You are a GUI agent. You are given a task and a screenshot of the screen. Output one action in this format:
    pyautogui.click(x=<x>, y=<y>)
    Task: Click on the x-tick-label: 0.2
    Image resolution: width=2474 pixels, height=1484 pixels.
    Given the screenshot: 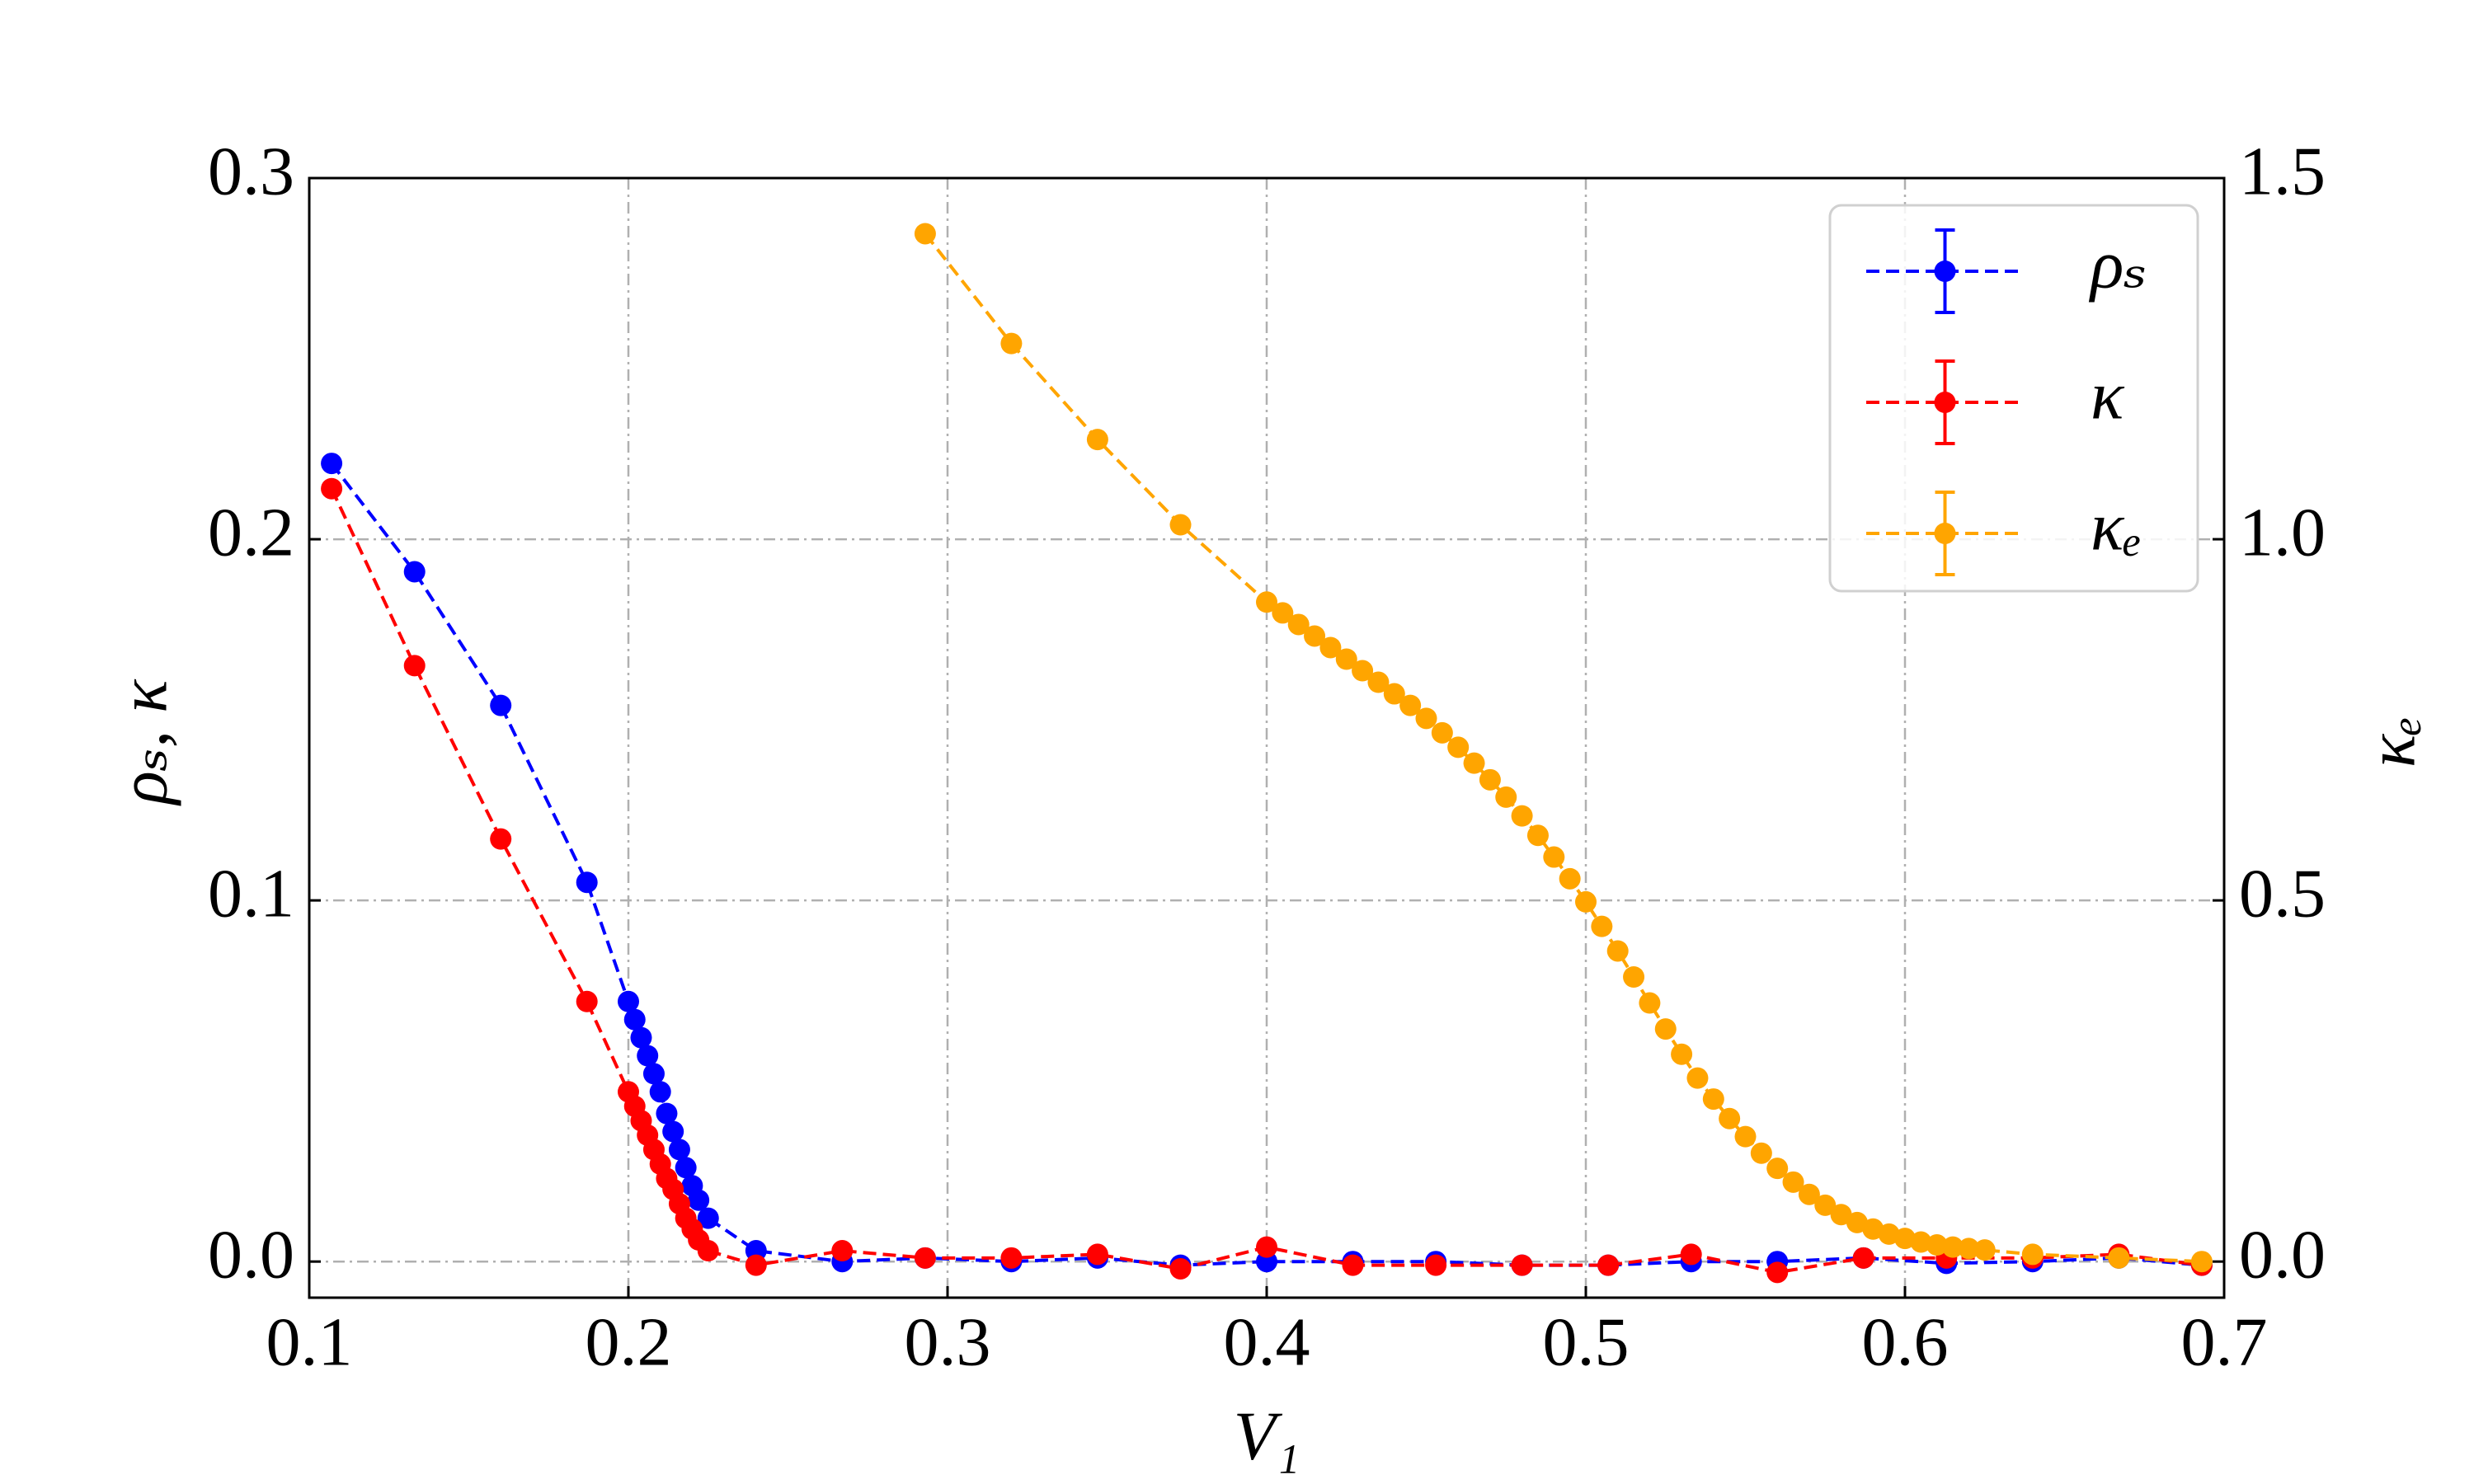 What is the action you would take?
    pyautogui.click(x=629, y=1341)
    